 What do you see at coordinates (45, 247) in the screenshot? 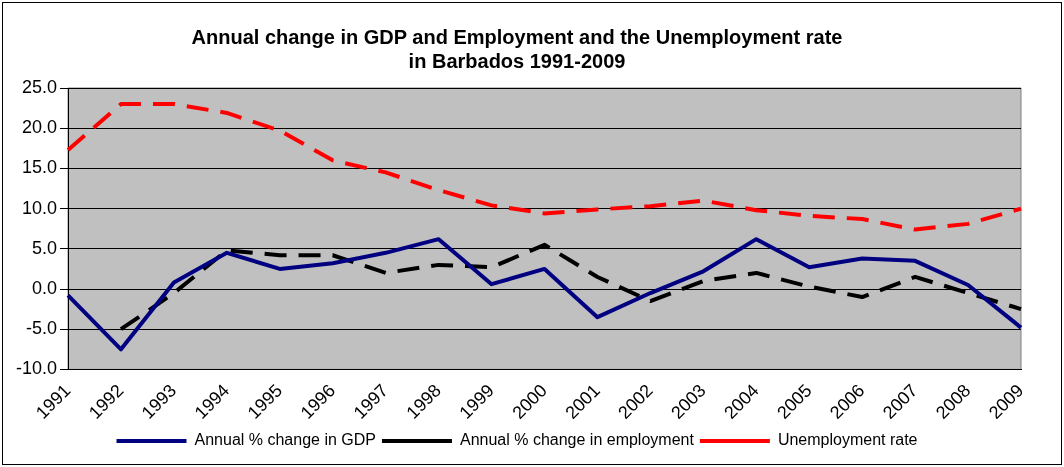
I see `y-tick-label: 5.0` at bounding box center [45, 247].